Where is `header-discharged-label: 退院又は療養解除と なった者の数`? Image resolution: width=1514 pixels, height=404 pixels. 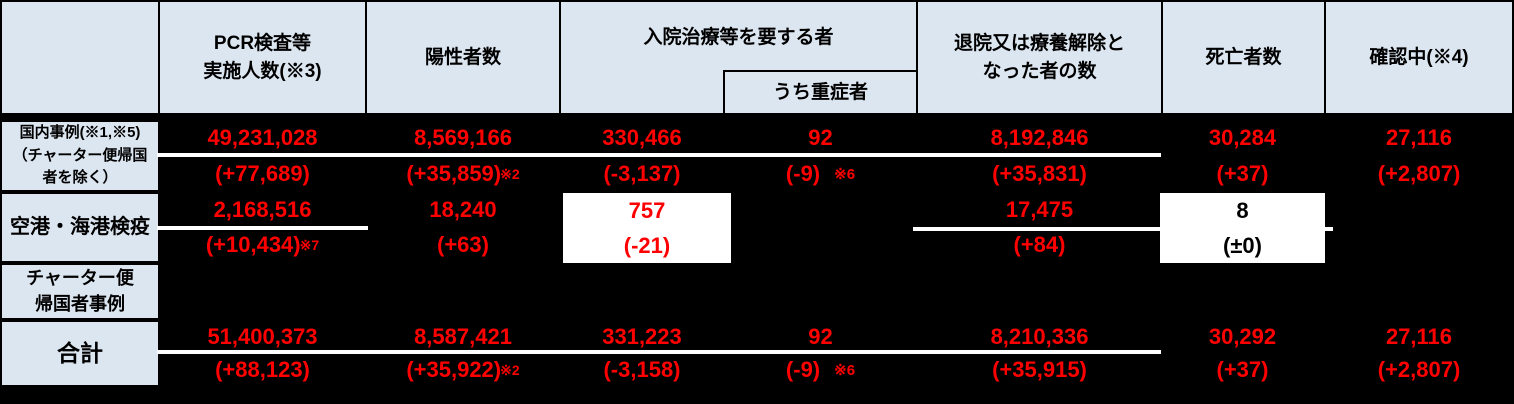 header-discharged-label: 退院又は療養解除と なった者の数 is located at coordinates (1039, 57).